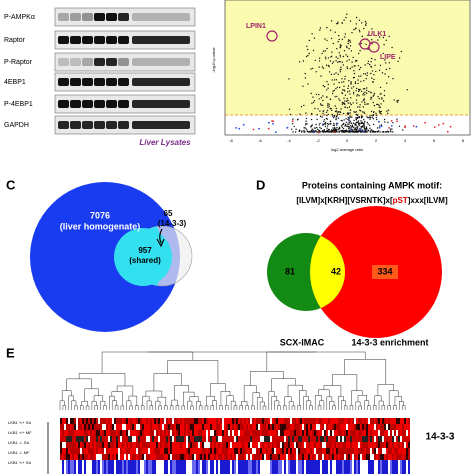  Describe the element at coordinates (347, 140) in the screenshot. I see `x-ticks: -8 -6 -4 -2 0 2 4 6 8` at that location.